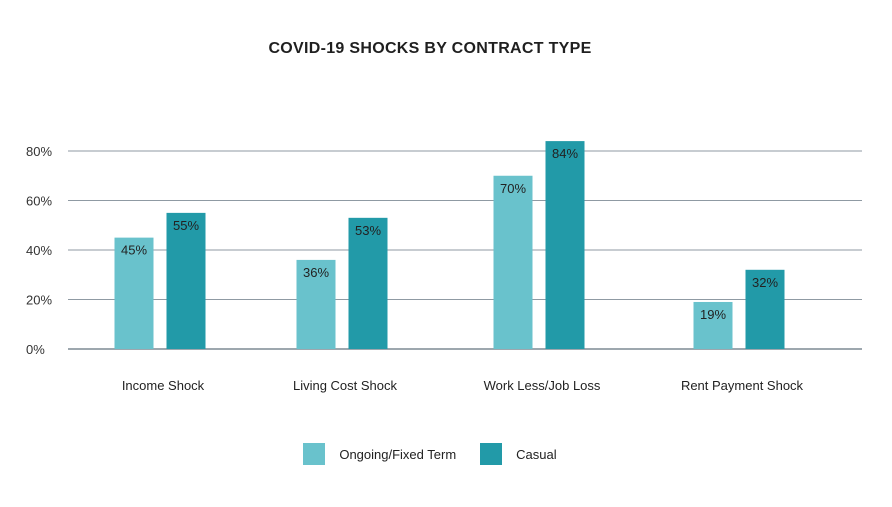 This screenshot has height=507, width=892. What do you see at coordinates (430, 48) in the screenshot?
I see `chart-title: COVID-19 SHOCKS BY CONTRACT TYPE` at bounding box center [430, 48].